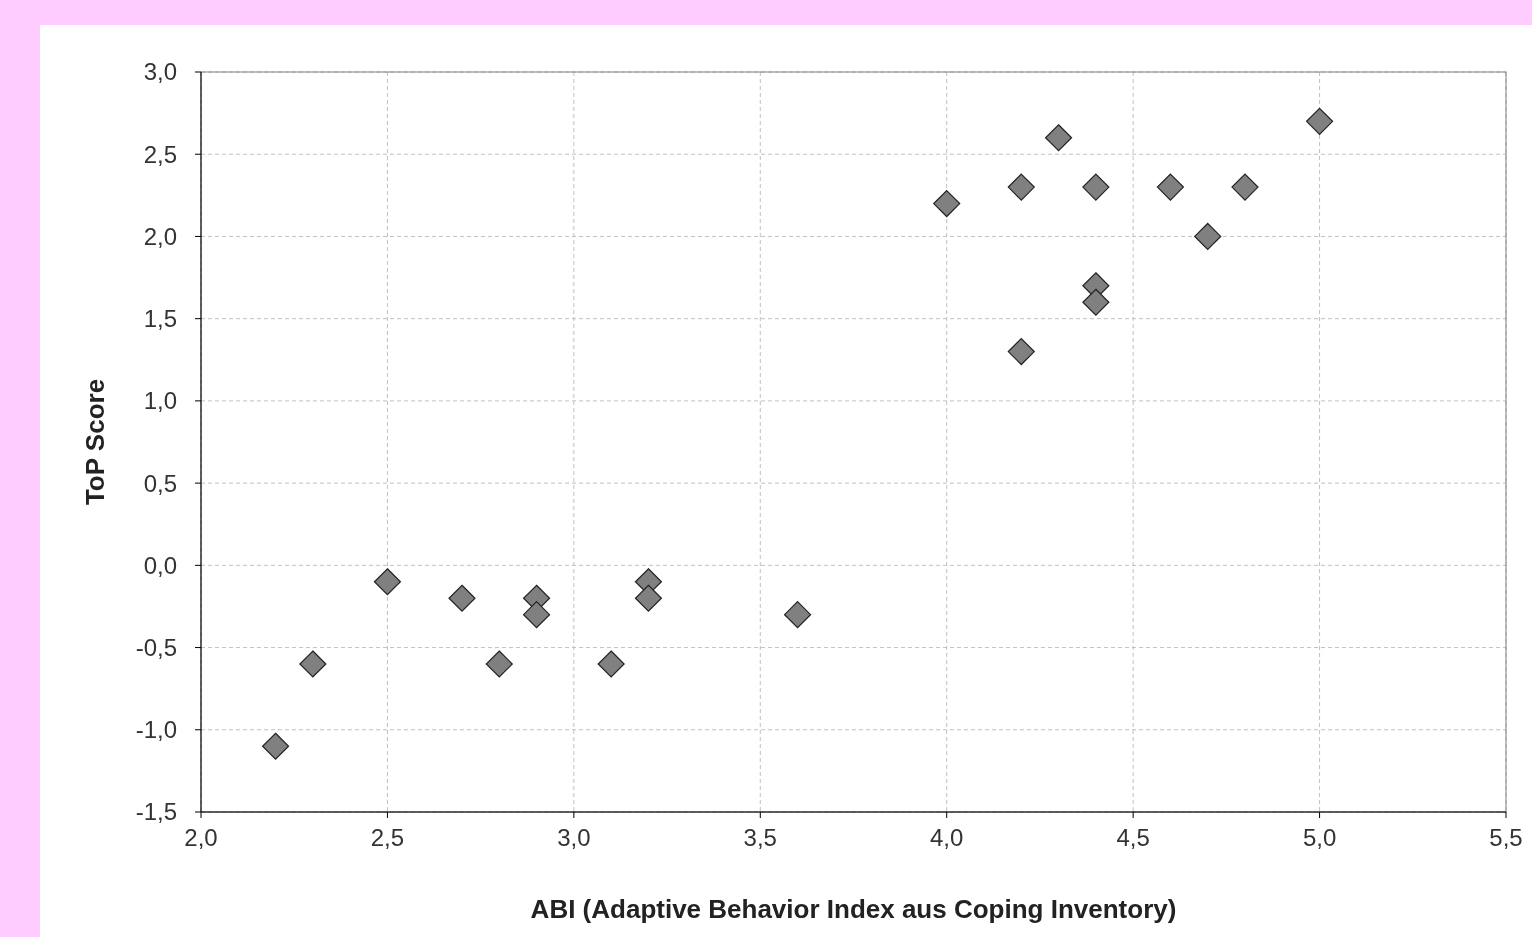  What do you see at coordinates (156, 730) in the screenshot?
I see `y-tick-label: -1,0` at bounding box center [156, 730].